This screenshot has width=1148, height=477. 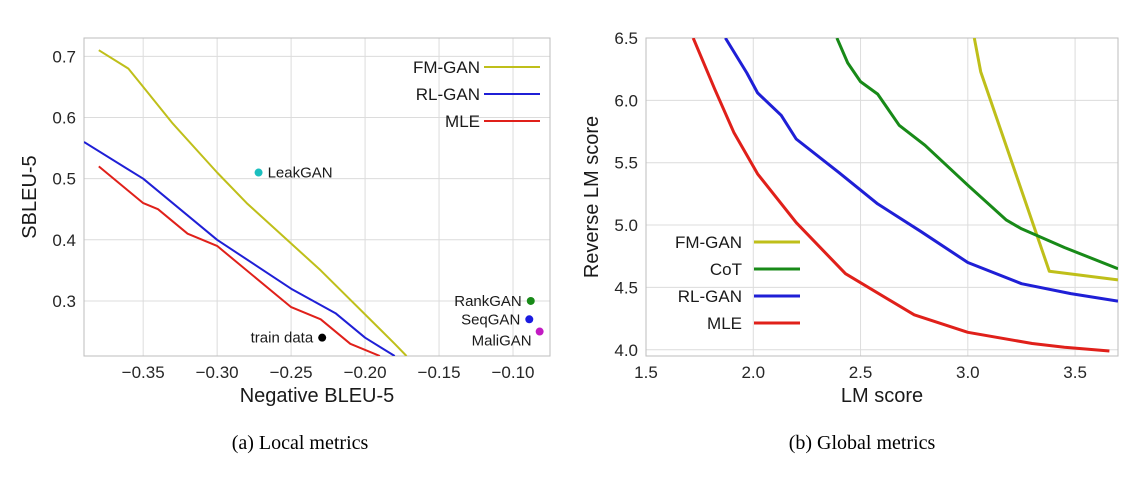 I want to click on point-label: MaliGAN, so click(x=502, y=341).